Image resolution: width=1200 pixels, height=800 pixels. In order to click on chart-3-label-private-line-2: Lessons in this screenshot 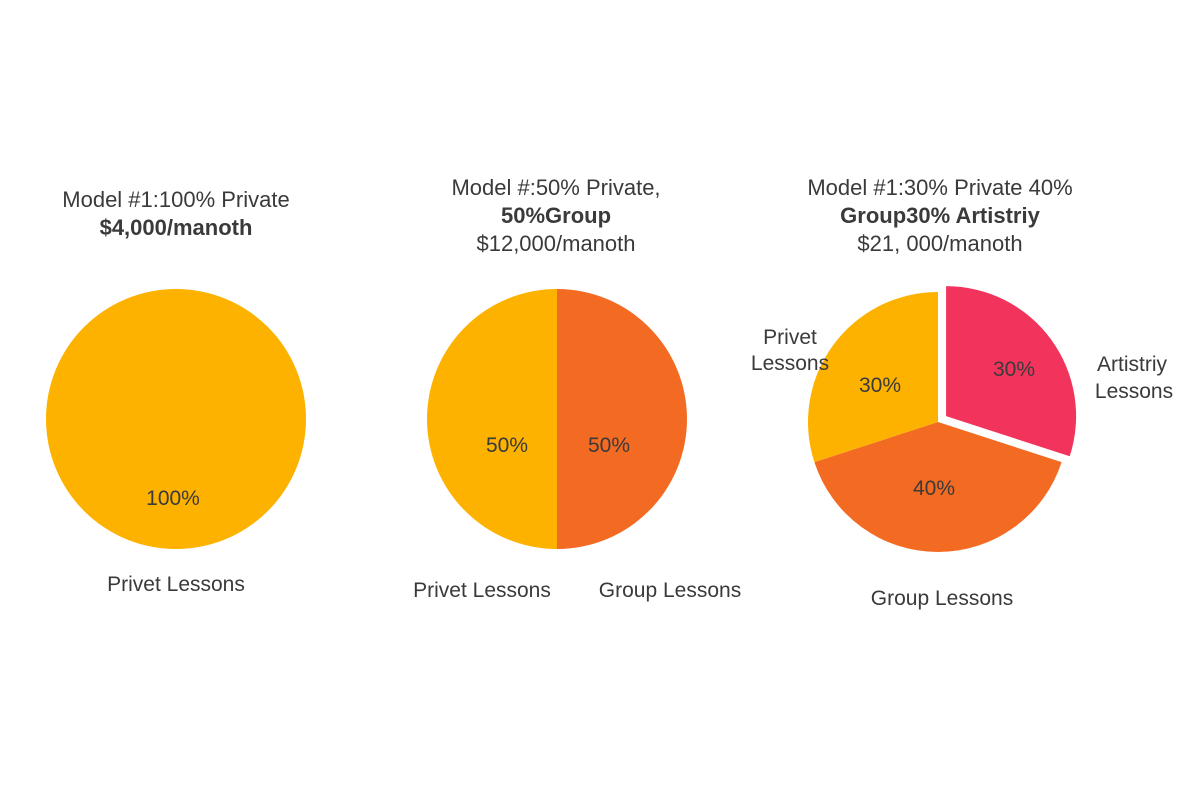, I will do `click(790, 363)`.